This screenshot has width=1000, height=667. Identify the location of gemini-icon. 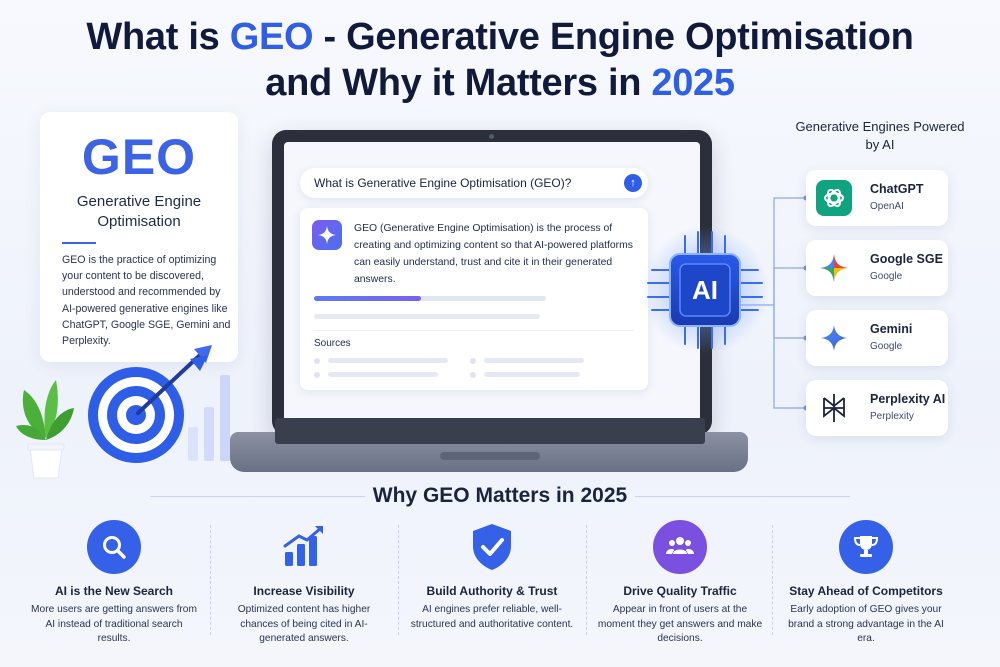
(834, 338).